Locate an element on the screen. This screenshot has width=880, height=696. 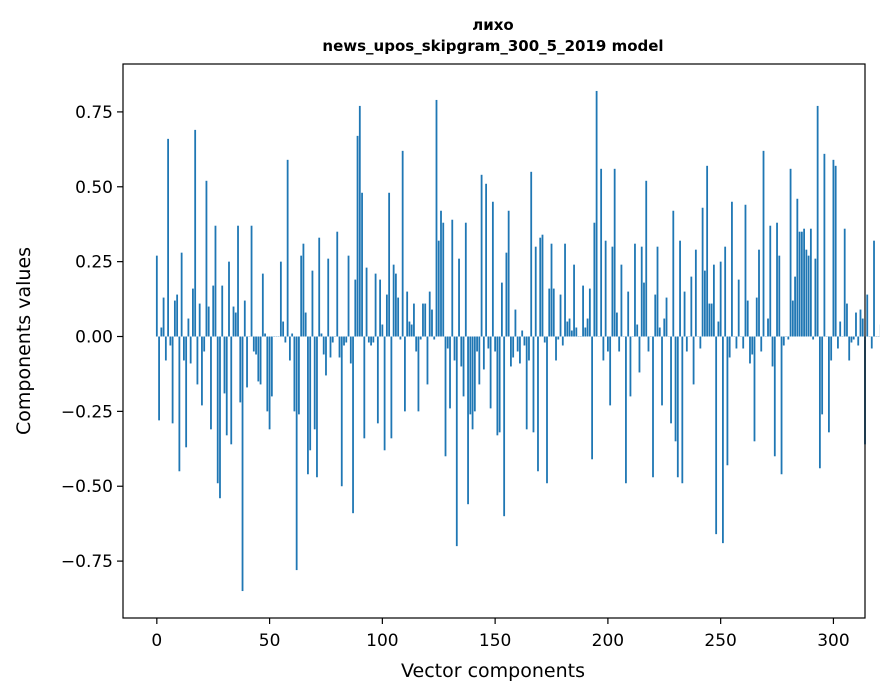
y-tick-label: 0.75 is located at coordinates (94, 113).